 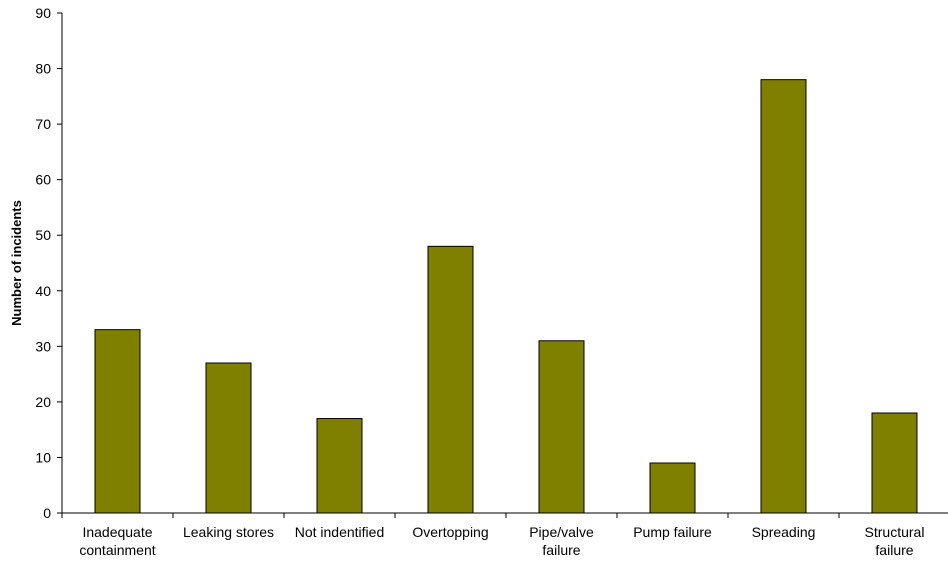 What do you see at coordinates (561, 532) in the screenshot?
I see `x-category-label-line: Pipe/valve` at bounding box center [561, 532].